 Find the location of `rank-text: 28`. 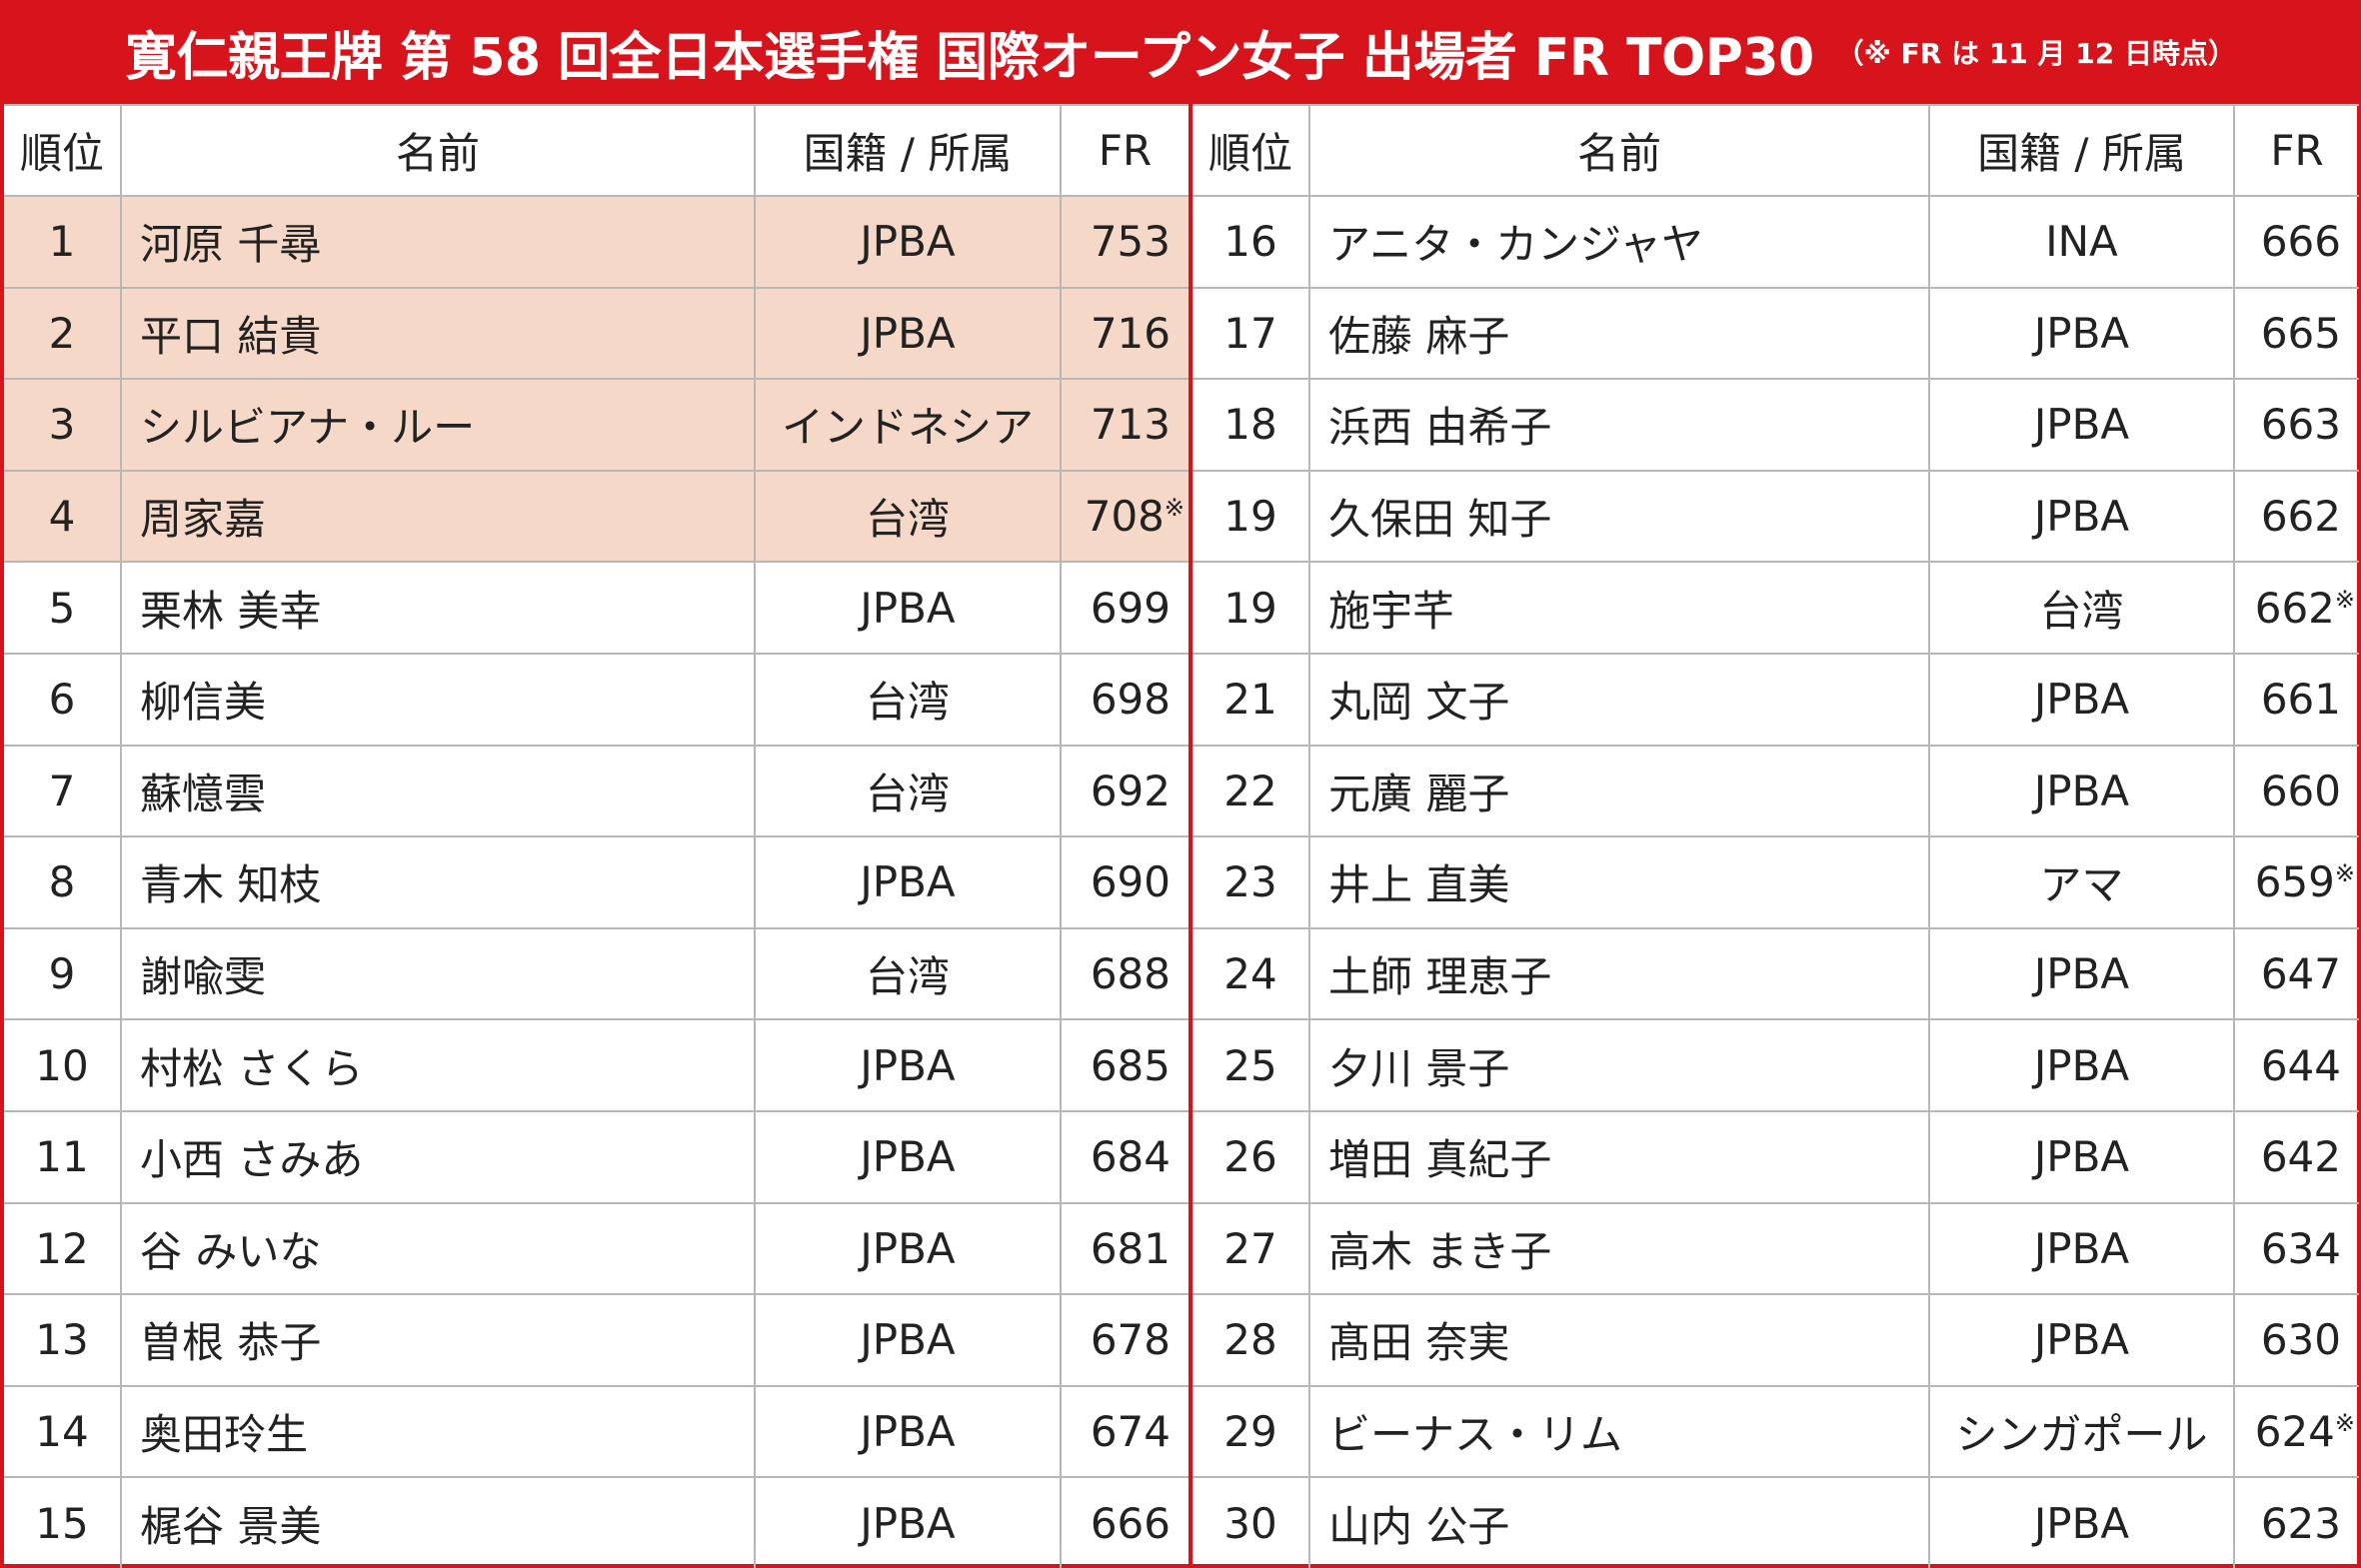

rank-text: 28 is located at coordinates (1250, 1340).